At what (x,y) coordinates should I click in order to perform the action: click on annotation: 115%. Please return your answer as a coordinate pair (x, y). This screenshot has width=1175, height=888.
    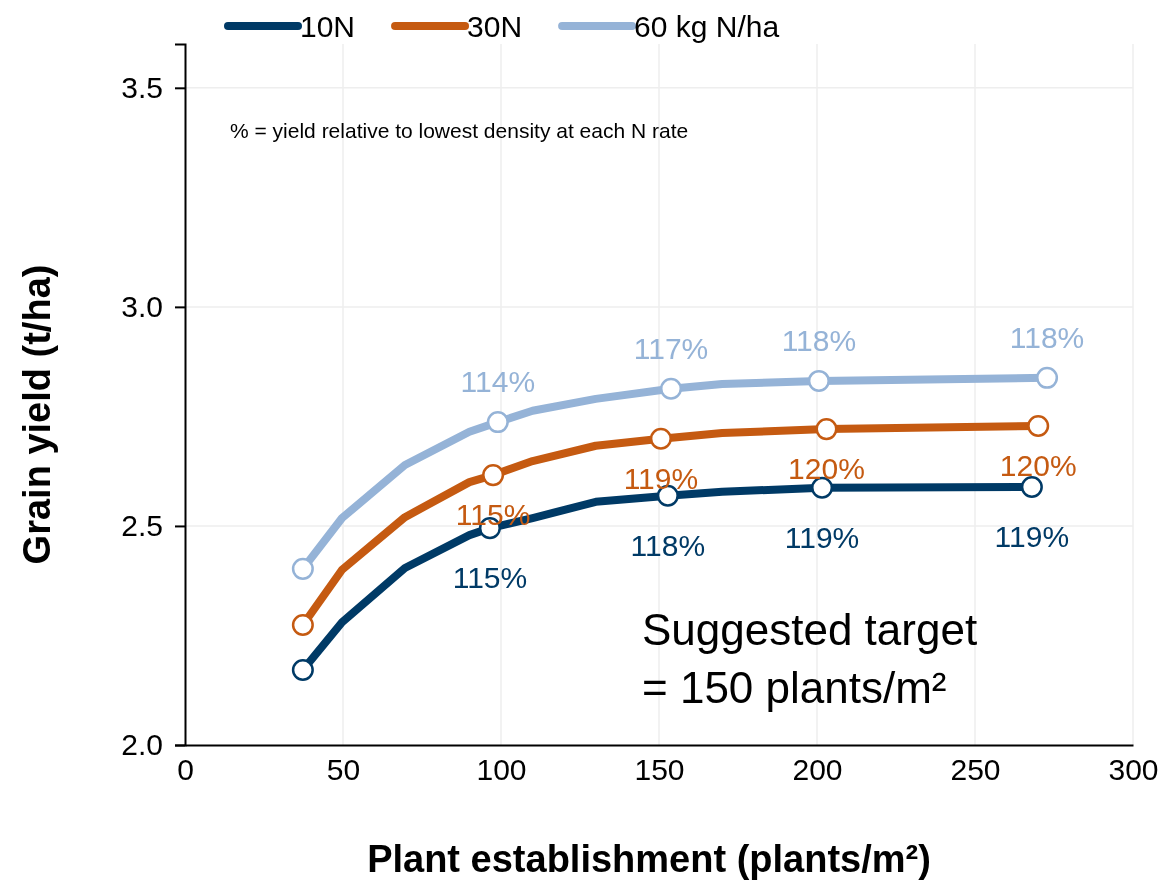
    Looking at the image, I should click on (490, 578).